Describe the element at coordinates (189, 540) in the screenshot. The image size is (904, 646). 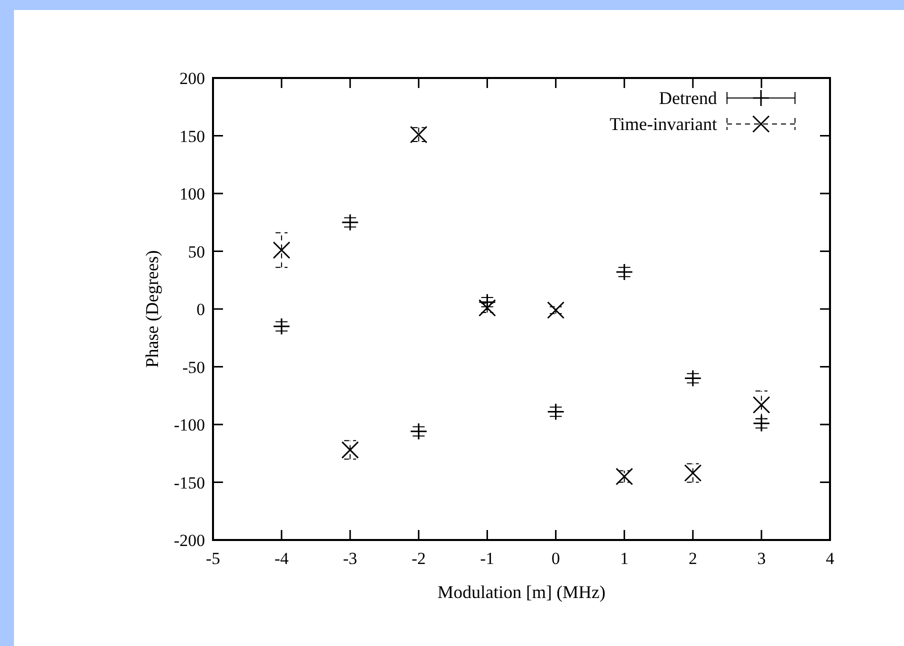
I see `y-tick-label: -200` at that location.